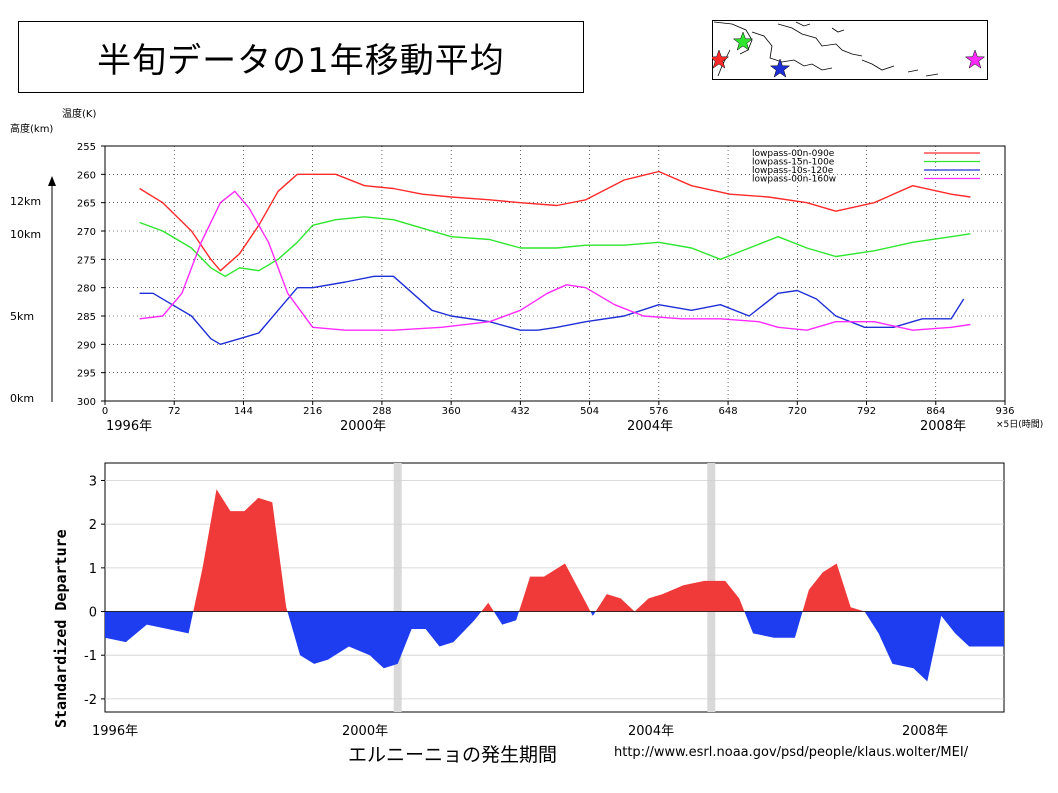 The width and height of the screenshot is (1058, 793). What do you see at coordinates (728, 411) in the screenshot?
I see `x-tick-label: 648` at bounding box center [728, 411].